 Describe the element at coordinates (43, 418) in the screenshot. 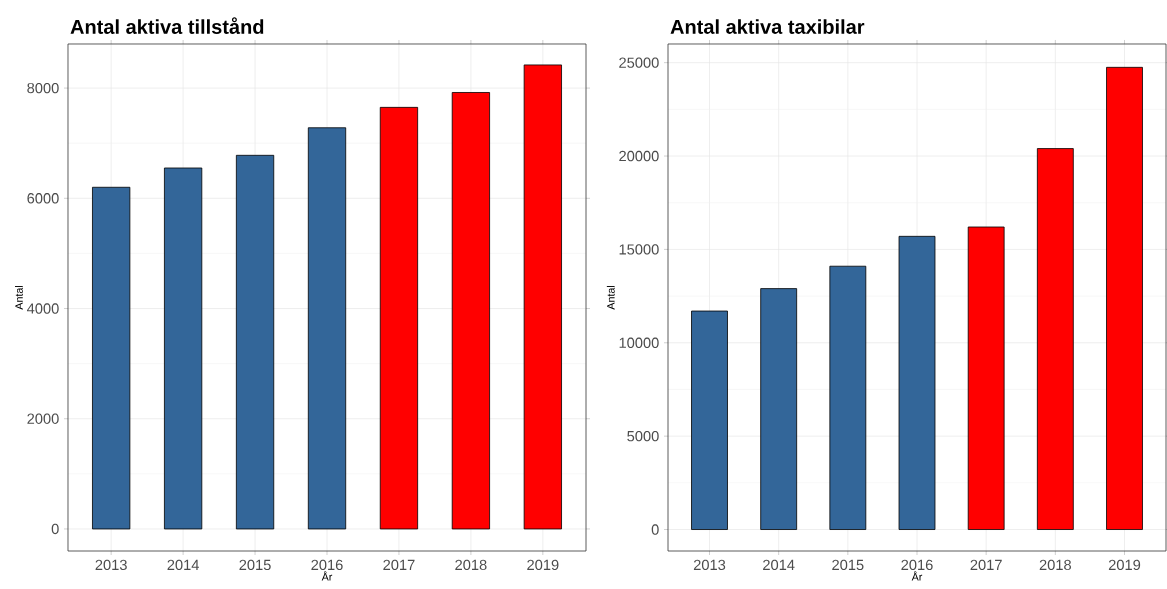

I see `y-tick-label: 2000` at that location.